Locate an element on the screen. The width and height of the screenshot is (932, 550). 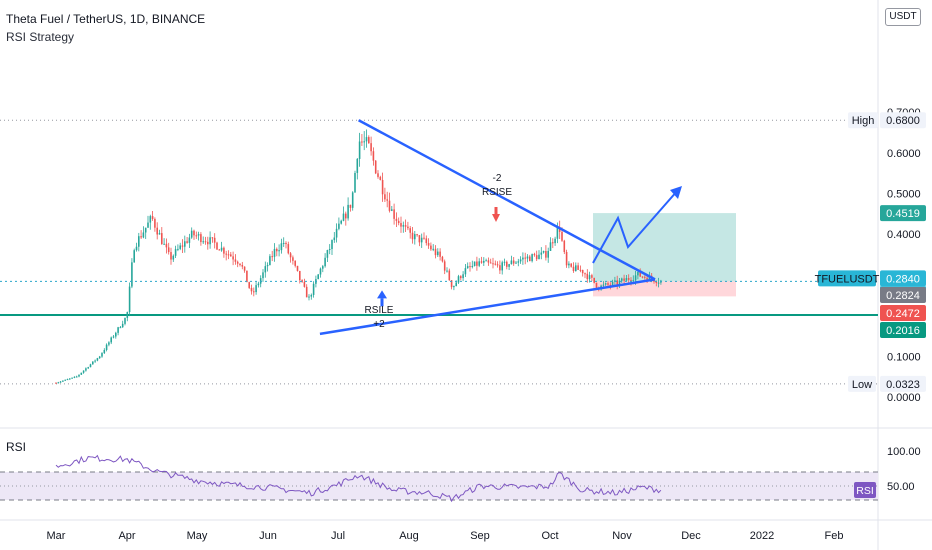
long-signal-qty: +2 is located at coordinates (379, 324).